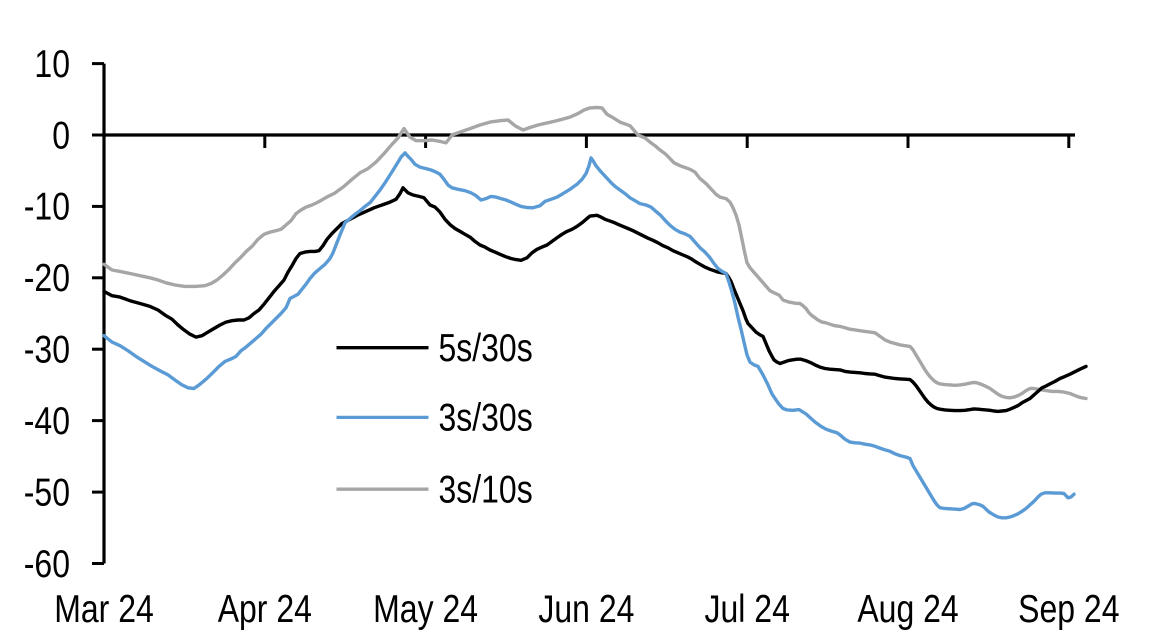  Describe the element at coordinates (47, 207) in the screenshot. I see `svg-text: -10` at that location.